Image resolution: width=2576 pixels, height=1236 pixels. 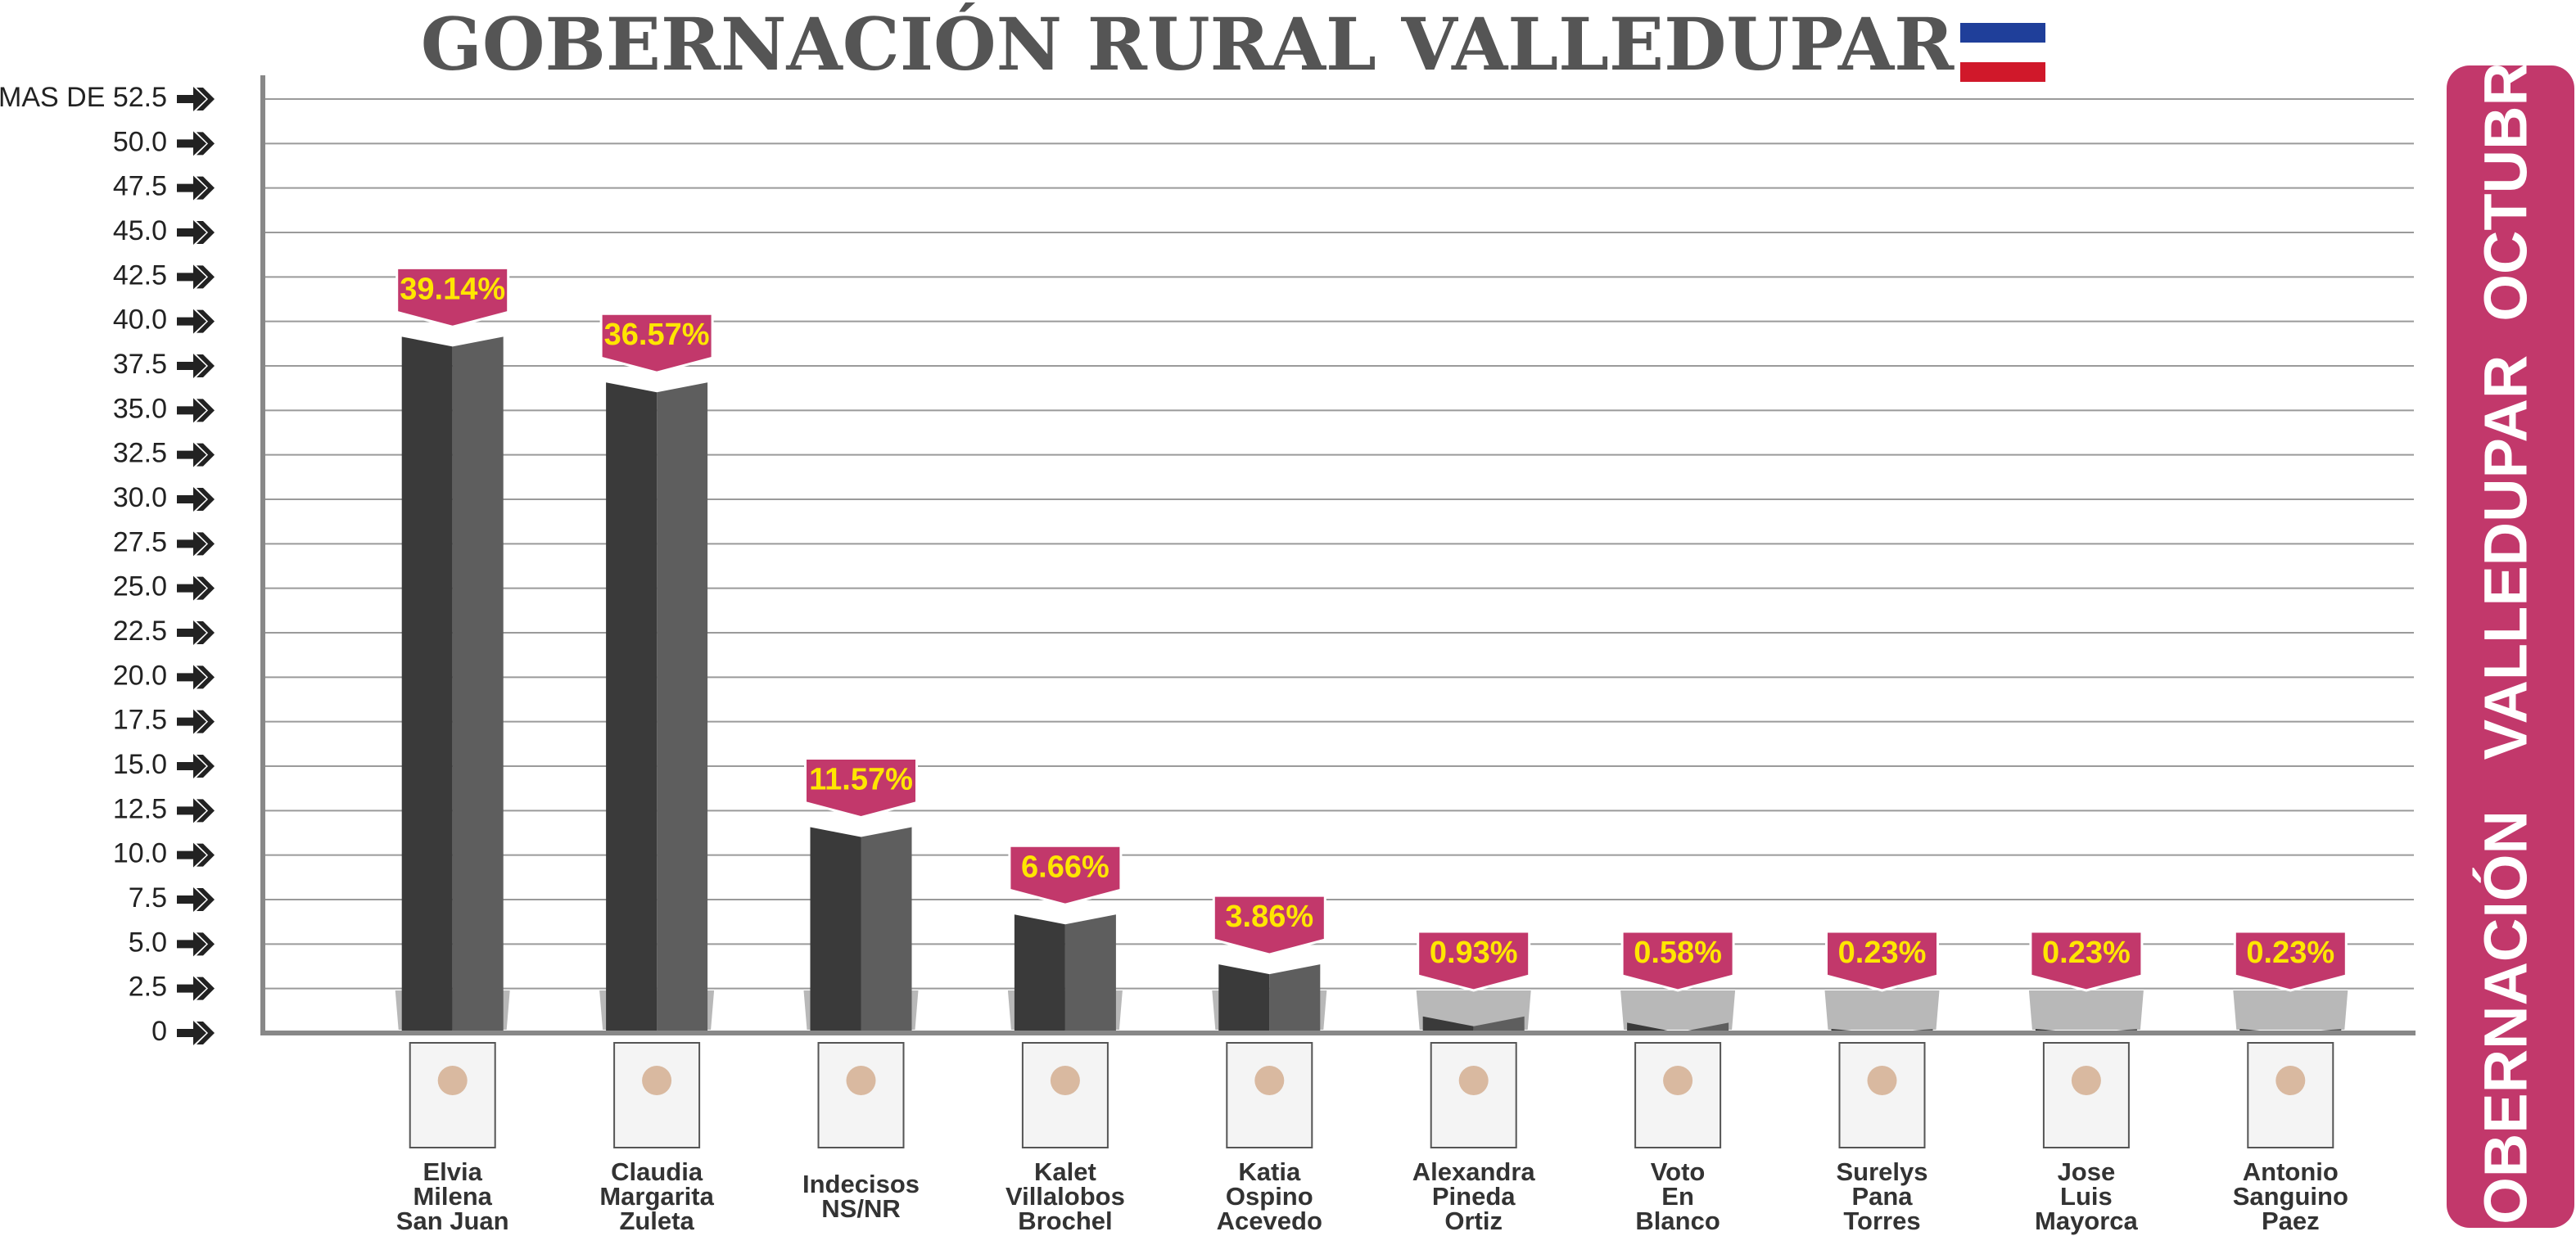 I want to click on y-tick-label: 30.0, so click(x=140, y=497).